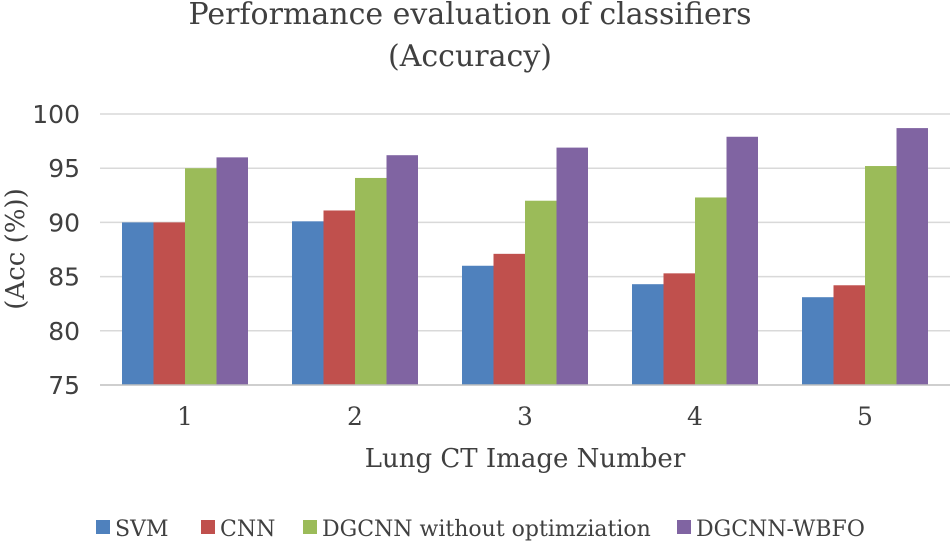  What do you see at coordinates (64, 277) in the screenshot?
I see `y-tick-label: 85` at bounding box center [64, 277].